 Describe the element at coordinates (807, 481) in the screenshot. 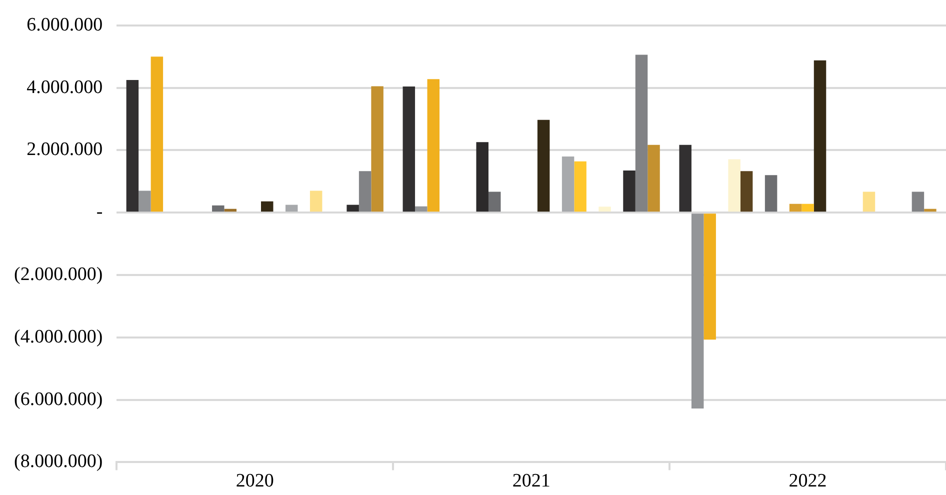

I see `x-tick-label: 2022` at that location.